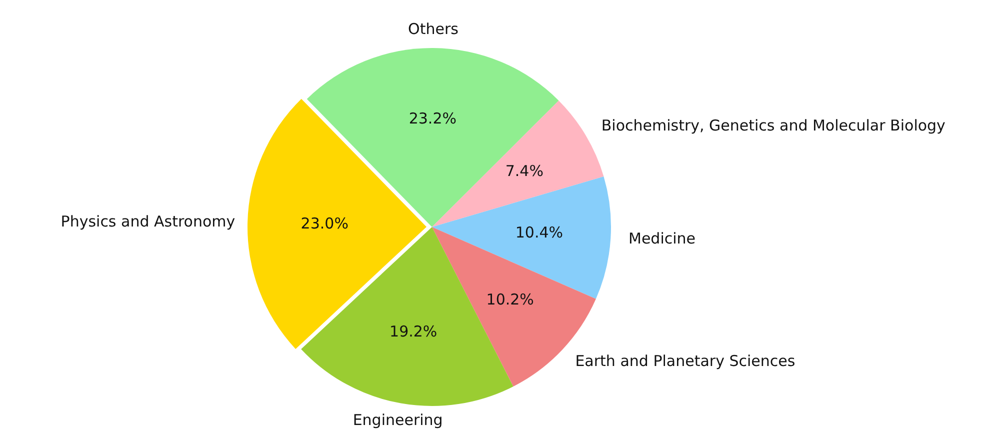  I want to click on data-label: 23.2%, so click(432, 118).